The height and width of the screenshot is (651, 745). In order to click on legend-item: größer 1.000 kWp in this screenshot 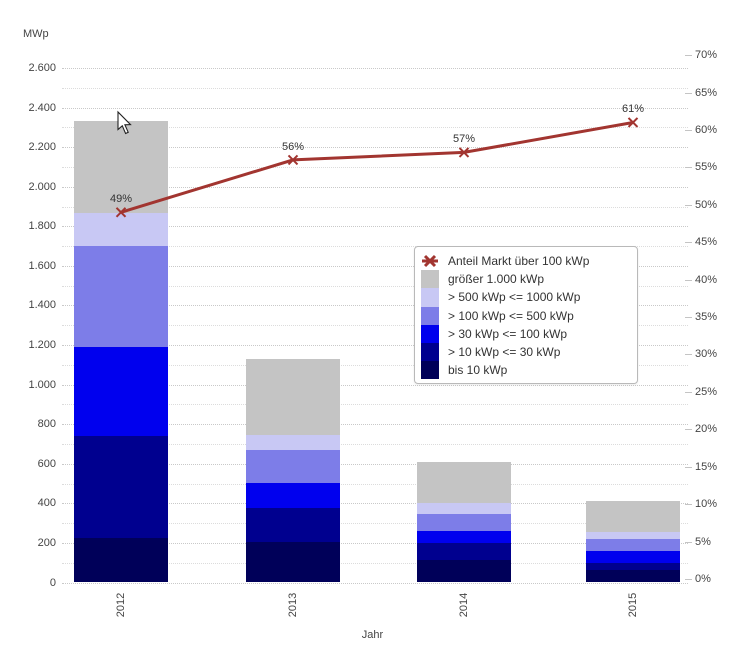, I will do `click(526, 279)`.